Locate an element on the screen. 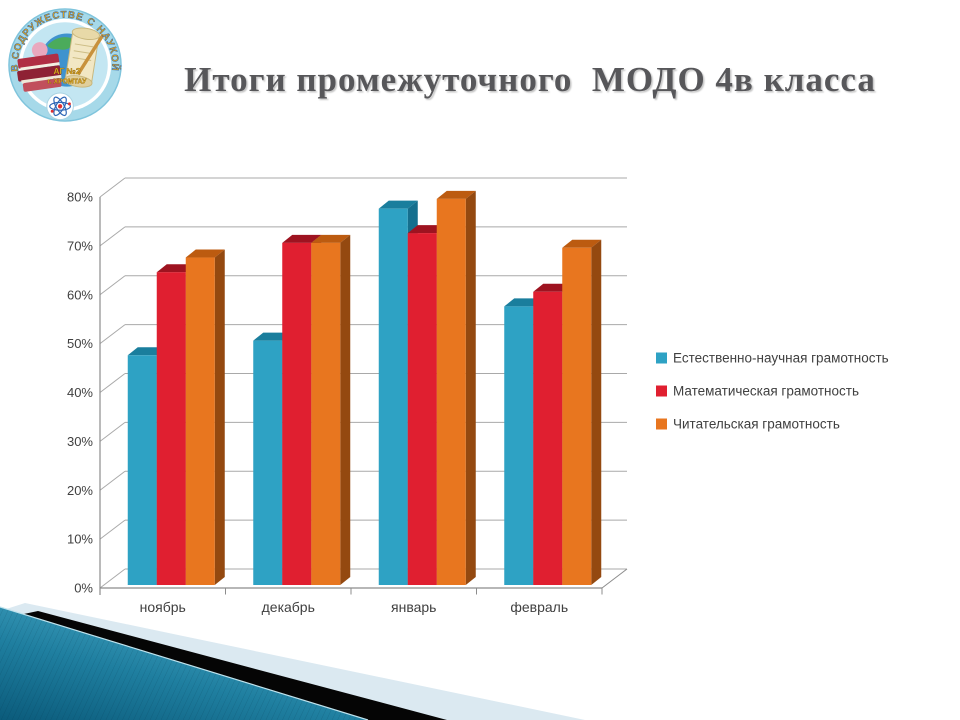 The height and width of the screenshot is (720, 960). y-axis-label: 70% is located at coordinates (80, 245).